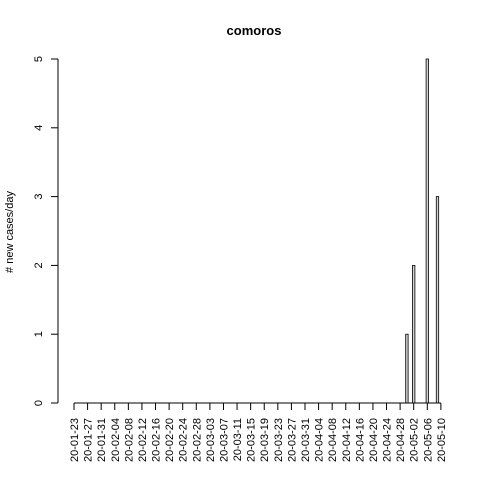  Describe the element at coordinates (89, 440) in the screenshot. I see `x-tick-label: 20-01-27` at that location.